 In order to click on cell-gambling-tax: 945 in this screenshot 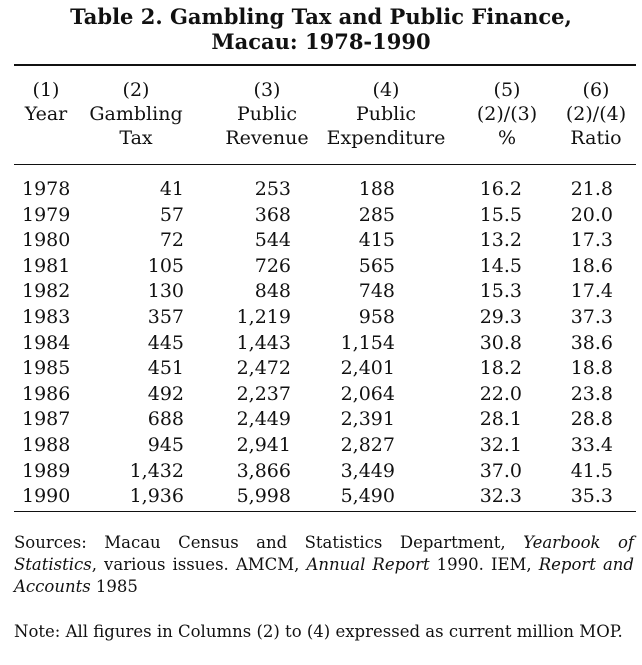, I will do `click(165, 444)`.